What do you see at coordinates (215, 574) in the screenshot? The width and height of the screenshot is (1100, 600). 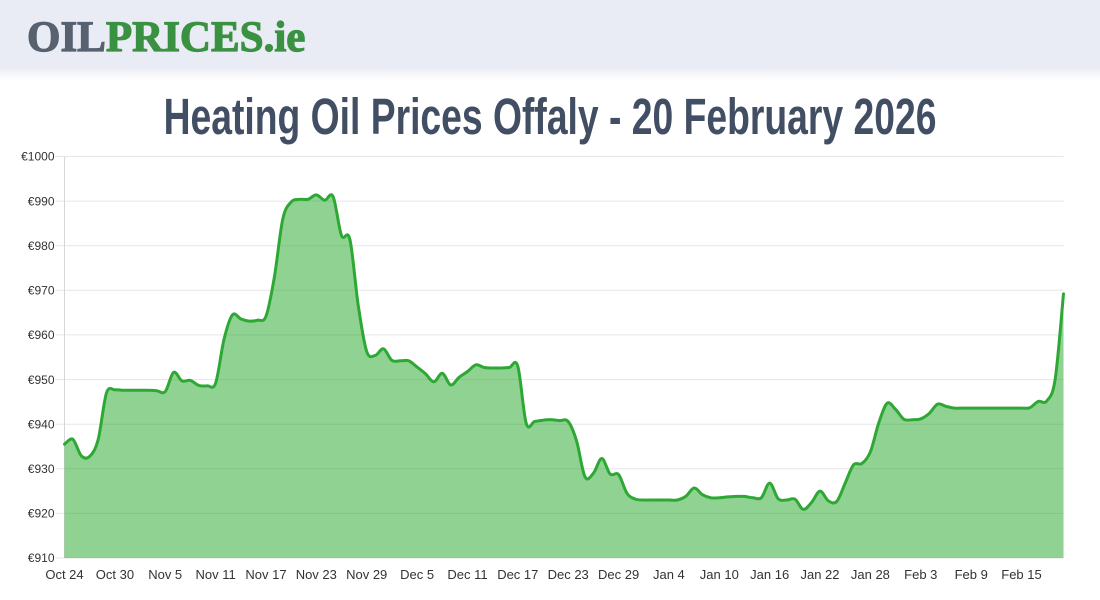 I see `svg-text: Nov 11` at bounding box center [215, 574].